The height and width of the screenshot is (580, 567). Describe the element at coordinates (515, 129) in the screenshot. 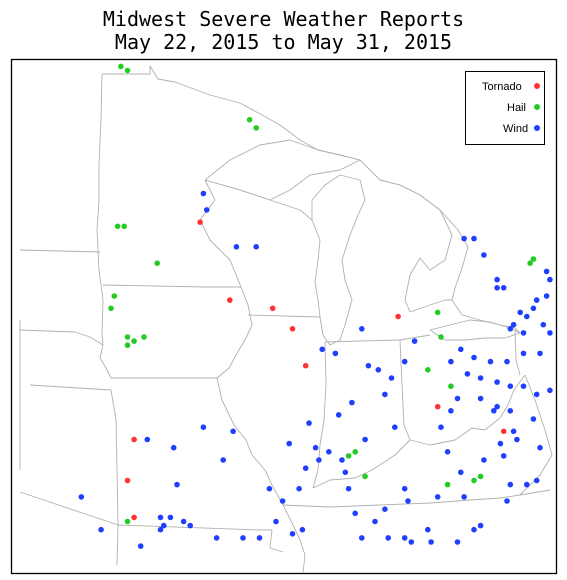

I see `legend-label-wind: Wind` at that location.